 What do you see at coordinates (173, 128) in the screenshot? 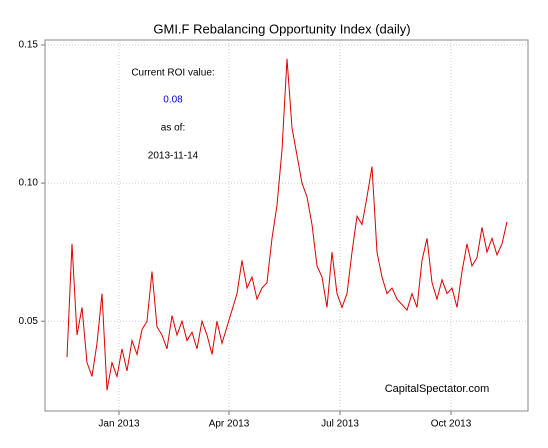
I see `annotation: as of:` at bounding box center [173, 128].